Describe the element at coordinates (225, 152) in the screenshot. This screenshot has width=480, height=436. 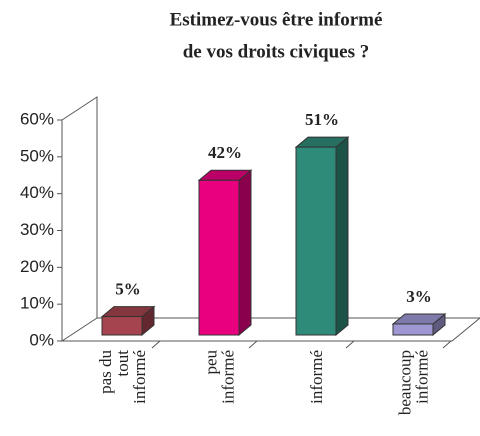
I see `value-label: 42%` at that location.